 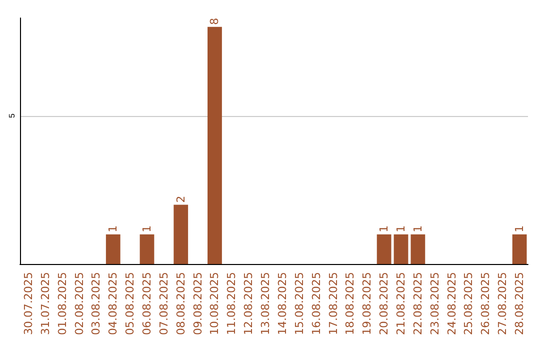 What do you see at coordinates (333, 304) in the screenshot?
I see `x-tick-label: 17.08.2025` at bounding box center [333, 304].